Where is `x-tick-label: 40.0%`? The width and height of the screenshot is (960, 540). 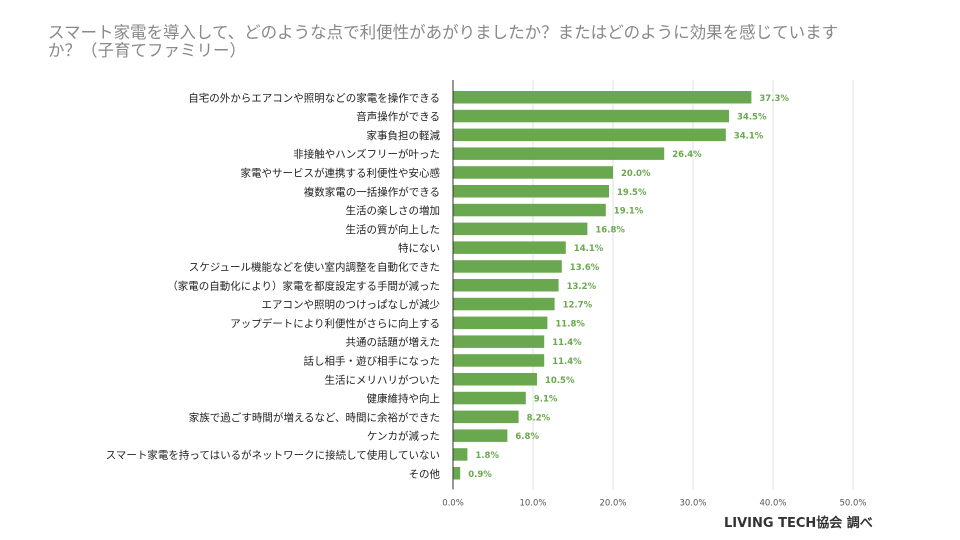 x-tick-label: 40.0% is located at coordinates (772, 504).